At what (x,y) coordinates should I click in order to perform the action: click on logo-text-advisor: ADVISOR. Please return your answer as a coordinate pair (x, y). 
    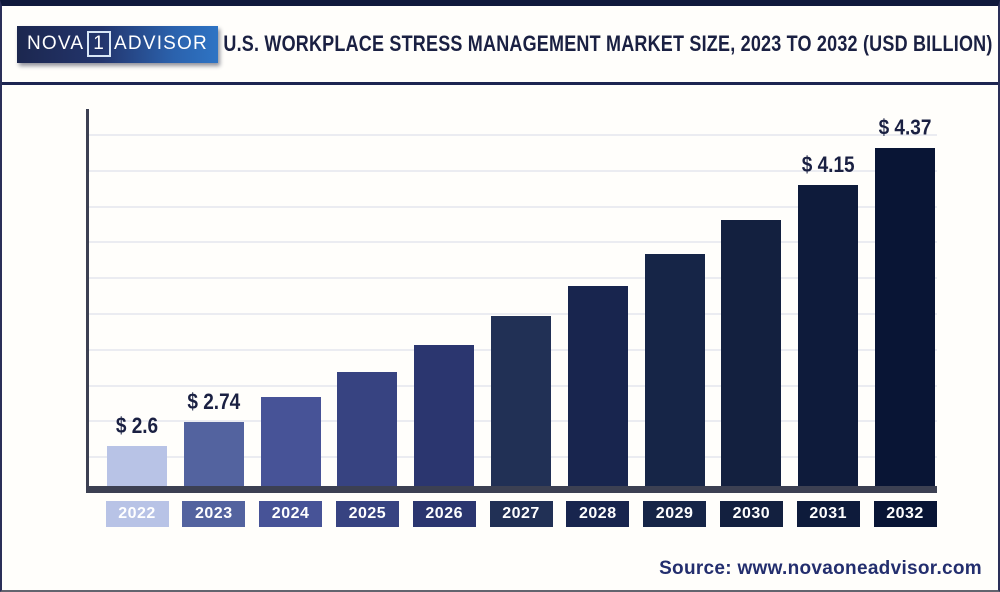
    Looking at the image, I should click on (161, 43).